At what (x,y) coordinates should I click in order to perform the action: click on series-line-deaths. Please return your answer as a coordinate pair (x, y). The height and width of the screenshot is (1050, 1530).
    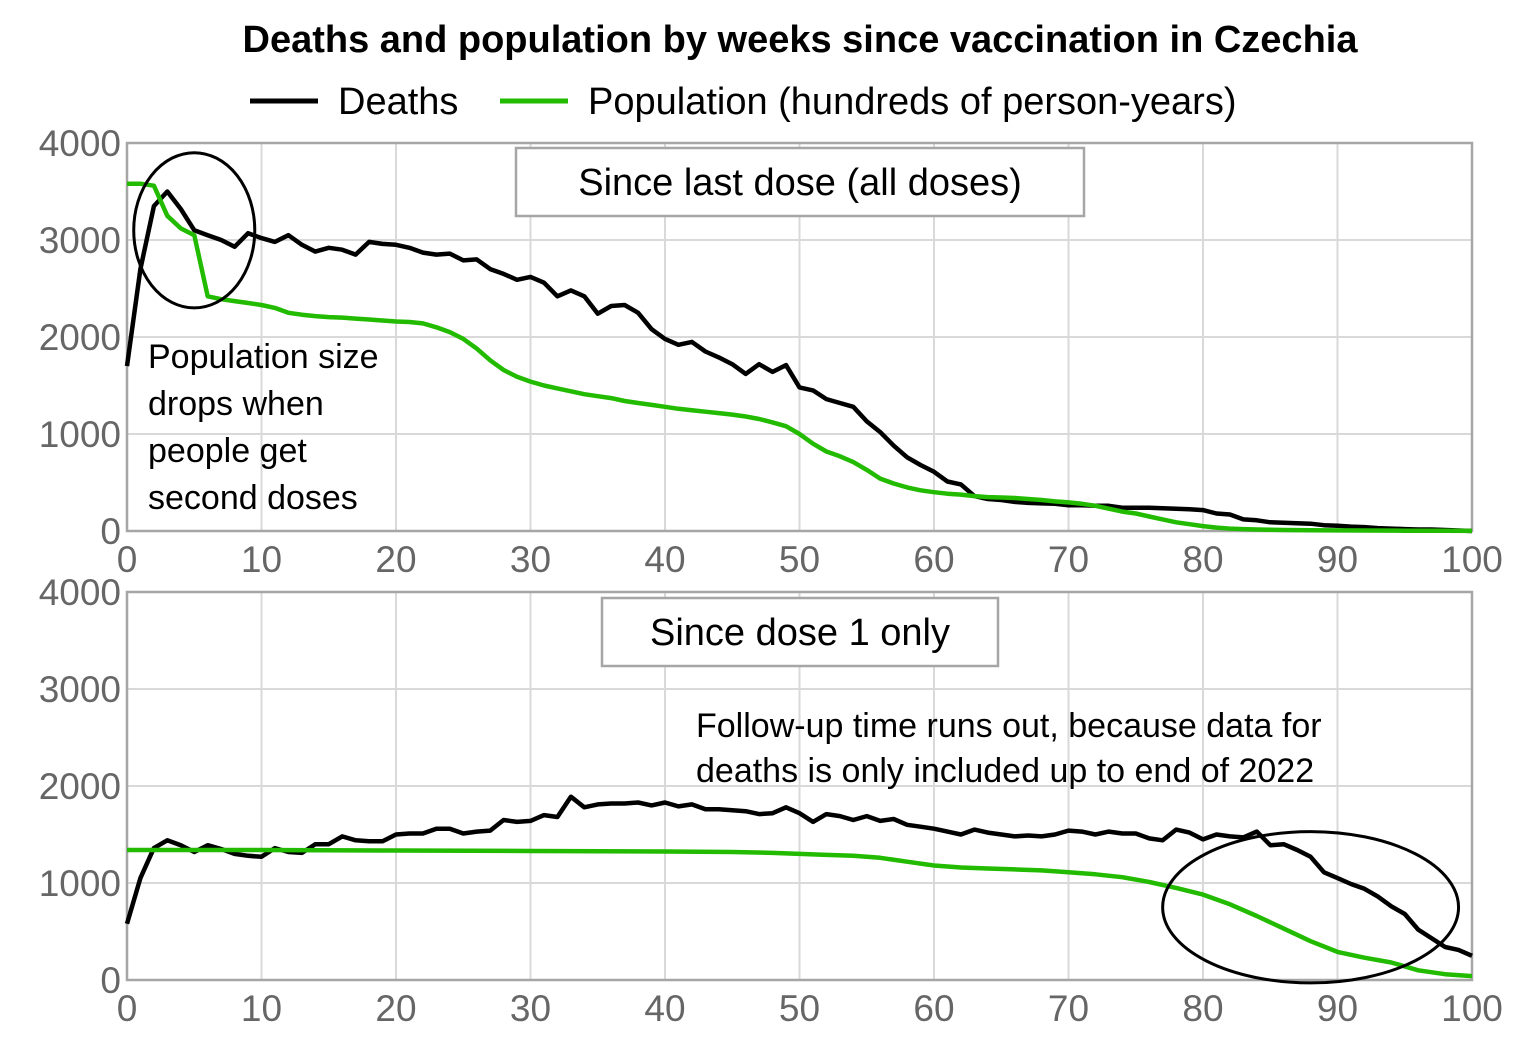
    Looking at the image, I should click on (798, 876).